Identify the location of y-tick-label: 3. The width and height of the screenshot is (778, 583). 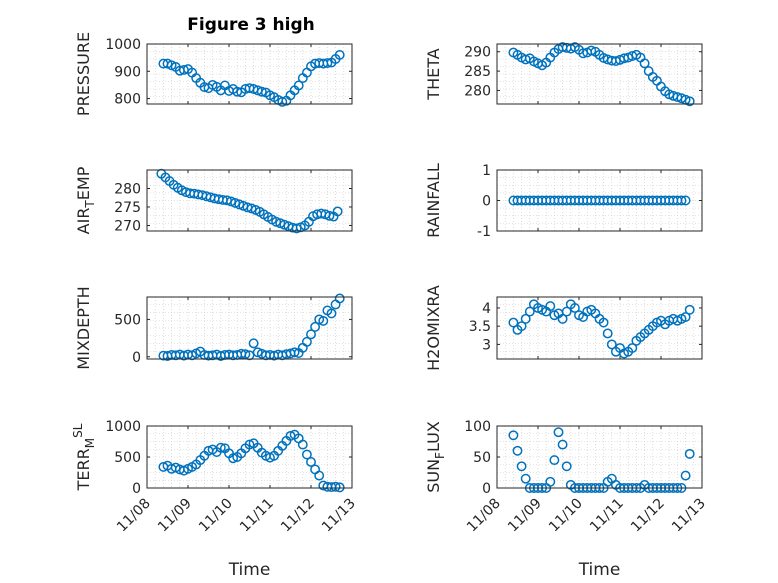
(486, 345).